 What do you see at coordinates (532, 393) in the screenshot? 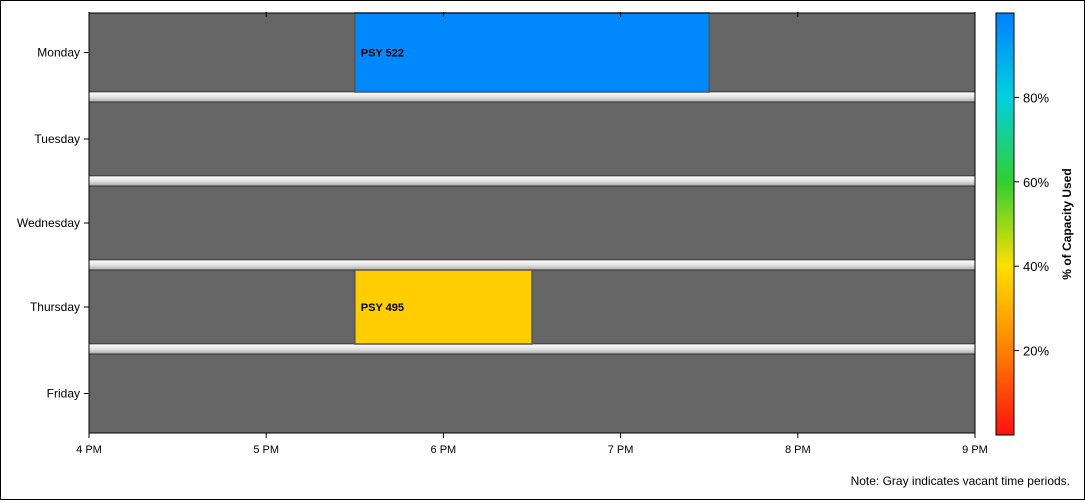
I see `row-vacant-friday` at bounding box center [532, 393].